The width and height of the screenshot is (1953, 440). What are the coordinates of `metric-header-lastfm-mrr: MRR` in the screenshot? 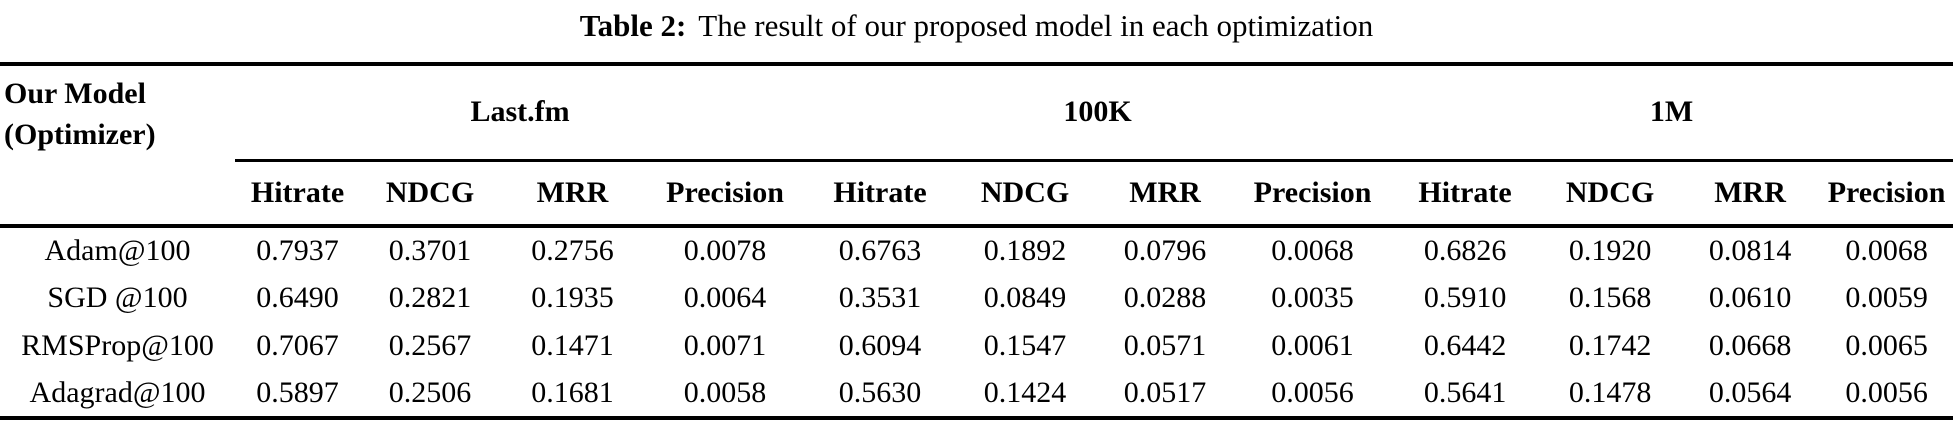 It's located at (572, 194).